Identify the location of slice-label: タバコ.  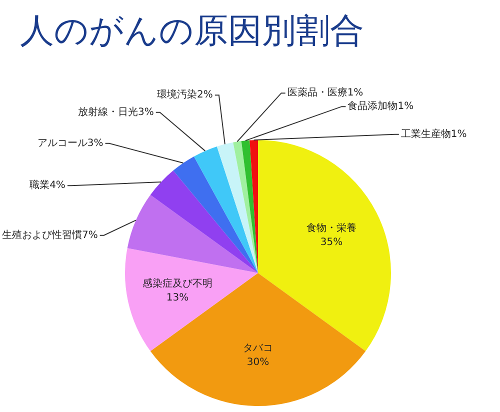
(258, 348).